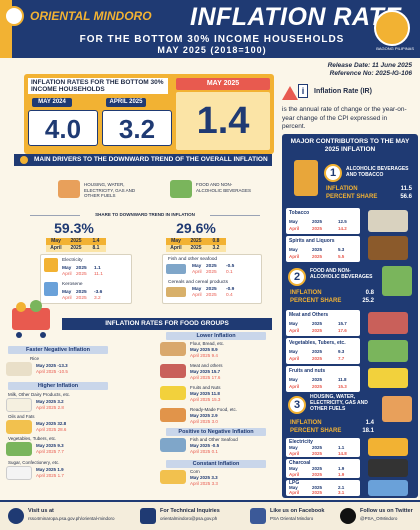  I want to click on food-right-1-name: Meat and others, so click(206, 365).